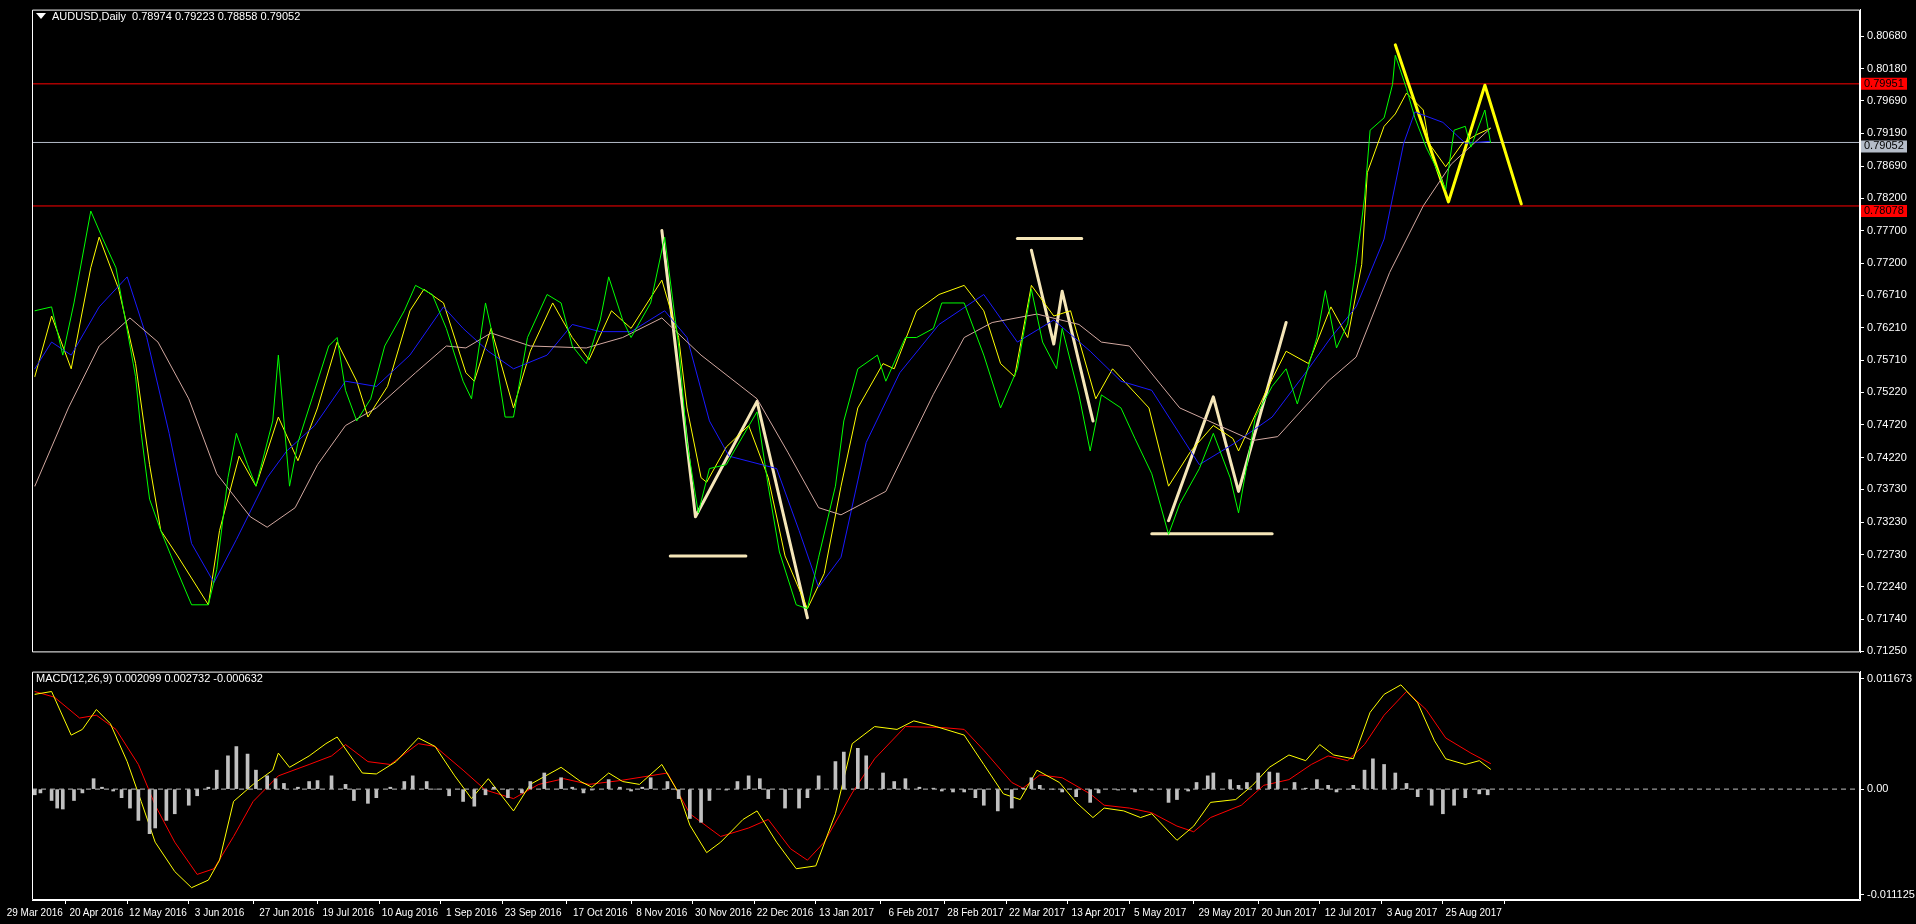 The height and width of the screenshot is (924, 1916). Describe the element at coordinates (149, 678) in the screenshot. I see `chart-title: MACD(12,26,9) 0.002099 0.002732 -0.000632` at that location.